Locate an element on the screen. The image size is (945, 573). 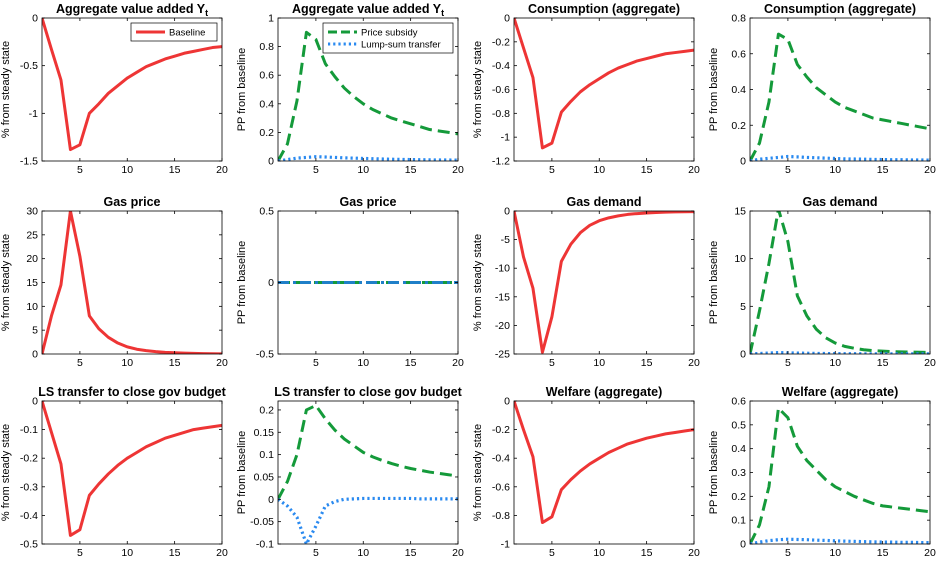
chart-title: Welfare (aggregate) is located at coordinates (604, 392).